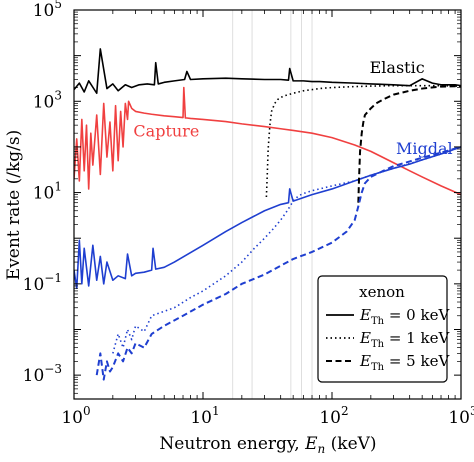  Describe the element at coordinates (272, 204) in the screenshot. I see `grid-lines` at that location.